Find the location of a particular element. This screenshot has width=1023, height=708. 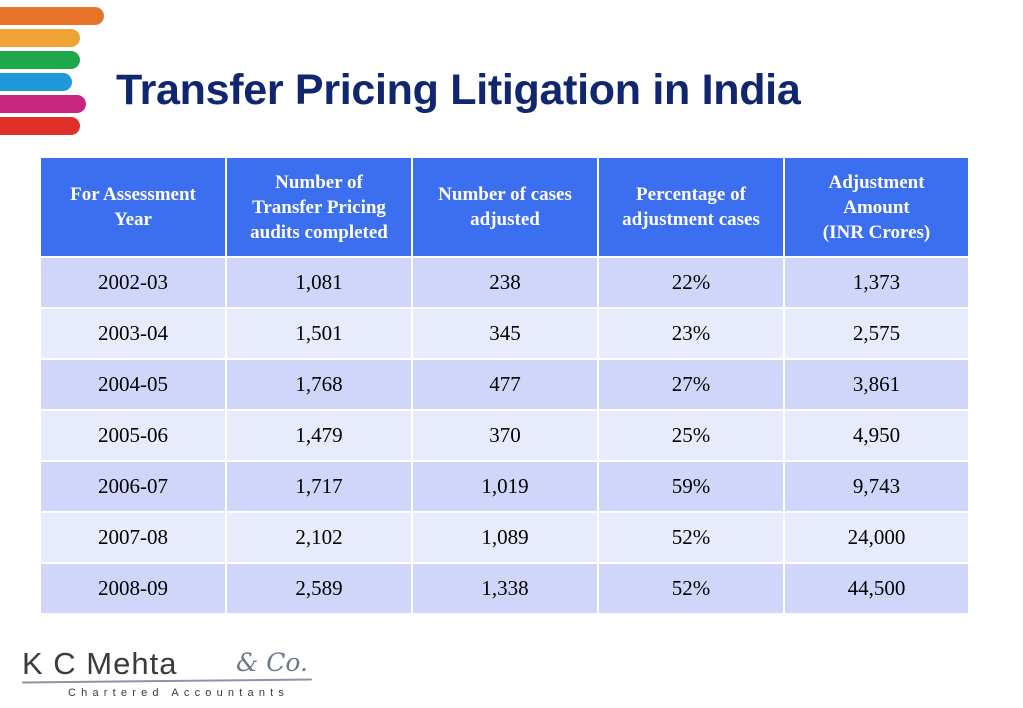

stripe-amber is located at coordinates (40, 38).